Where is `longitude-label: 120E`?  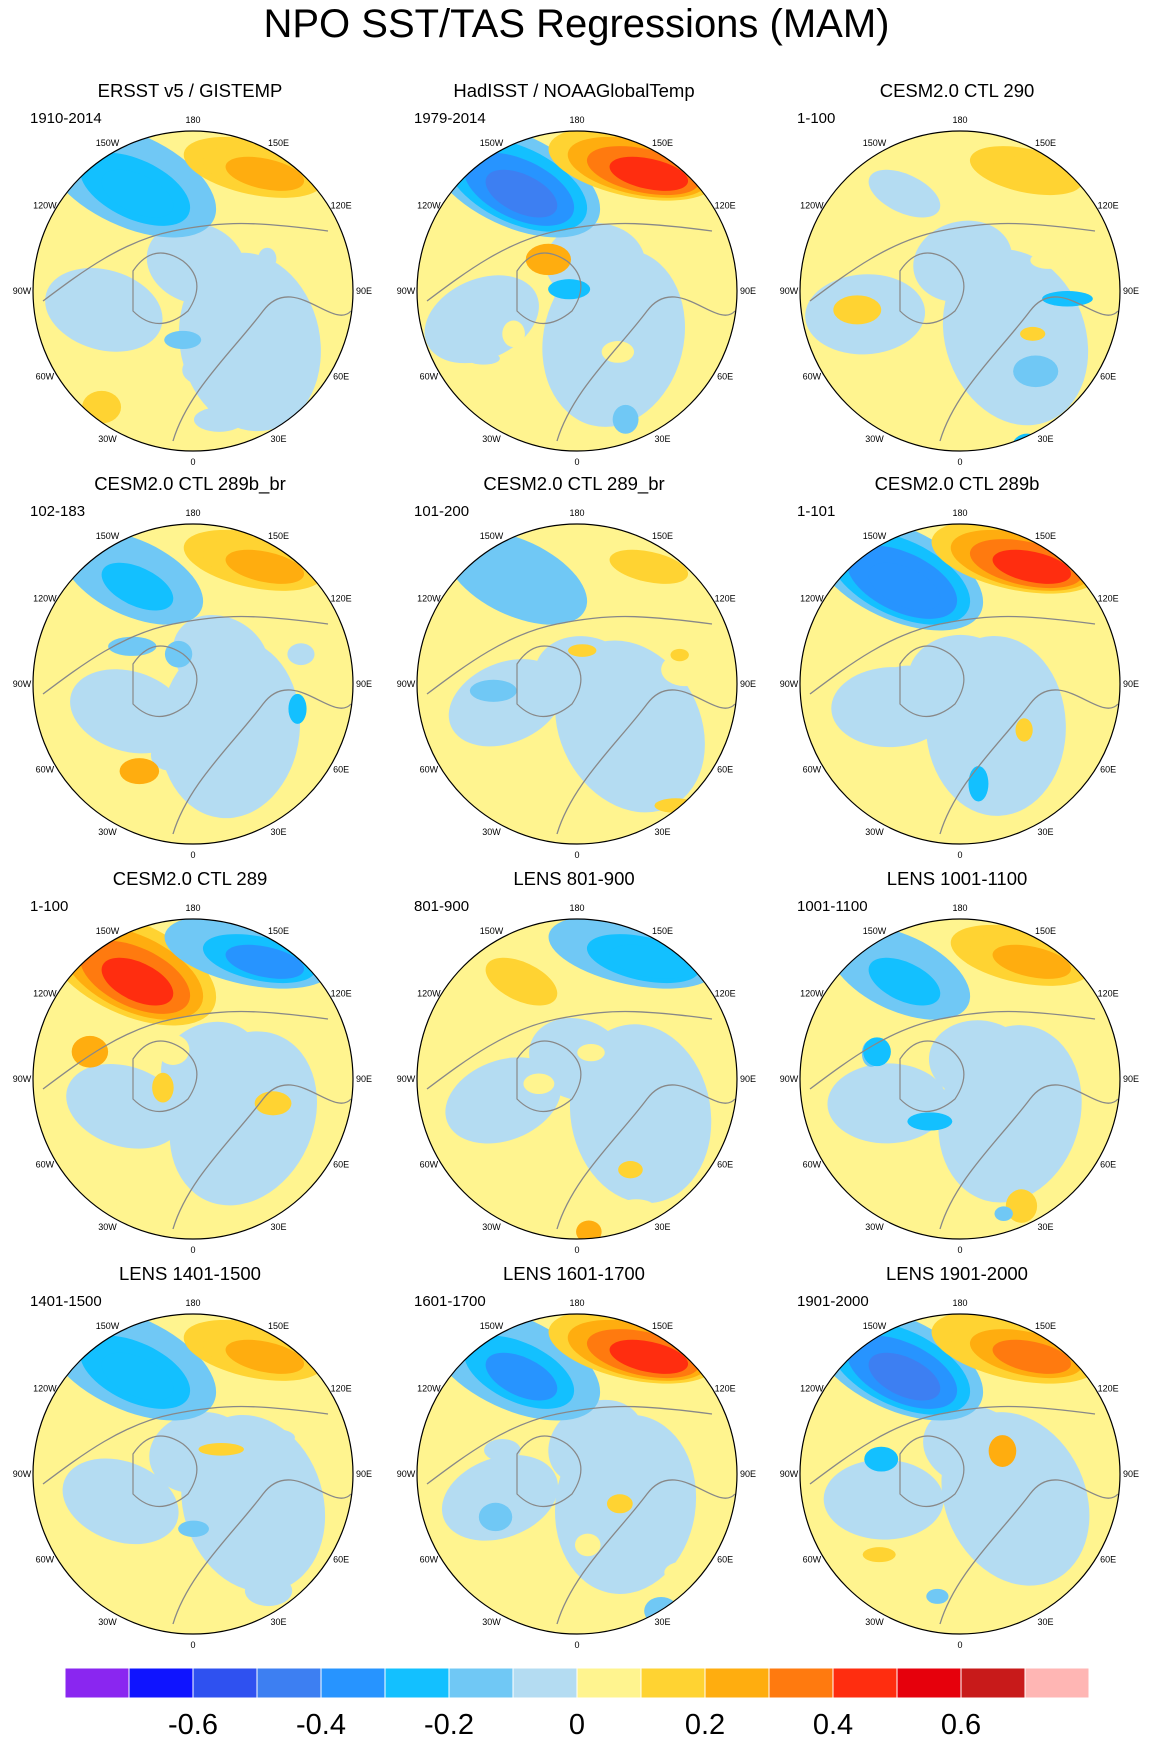
longitude-label: 120E is located at coordinates (341, 599).